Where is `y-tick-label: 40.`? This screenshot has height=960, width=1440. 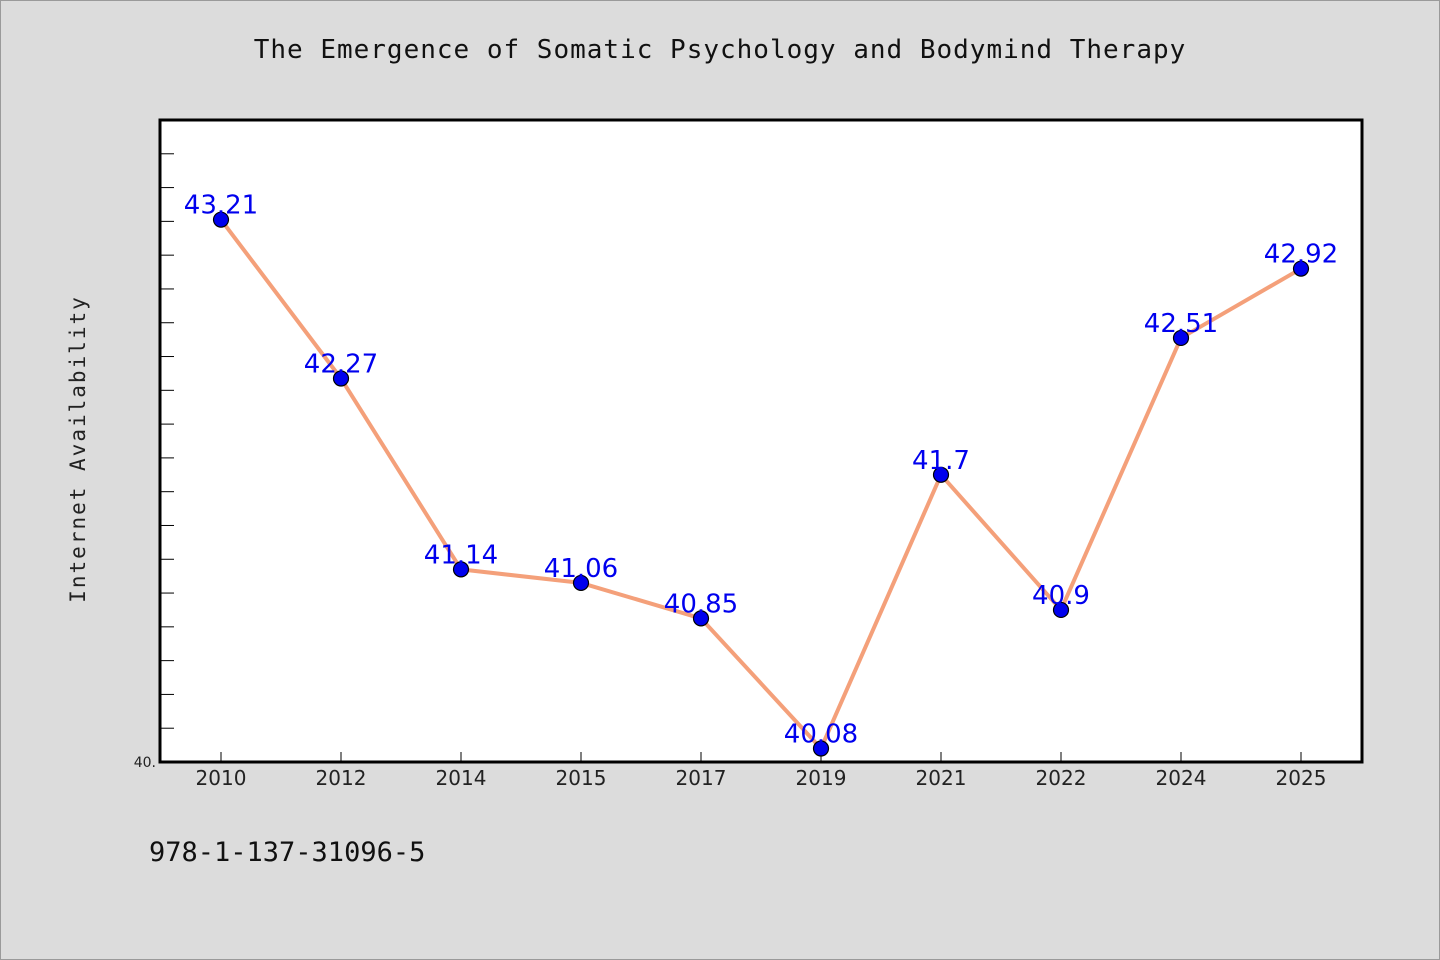 y-tick-label: 40. is located at coordinates (145, 763).